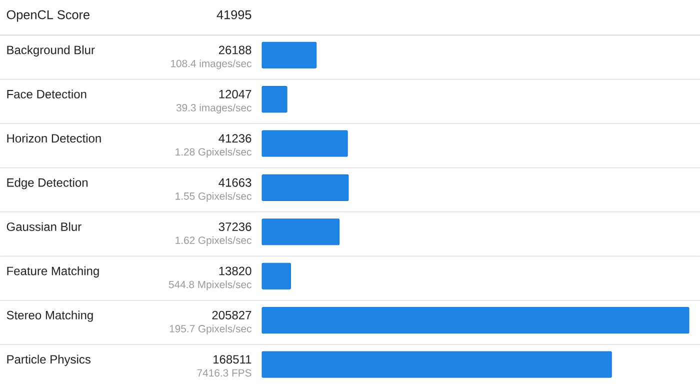 The image size is (700, 384). What do you see at coordinates (235, 227) in the screenshot?
I see `data-label: 37236` at bounding box center [235, 227].